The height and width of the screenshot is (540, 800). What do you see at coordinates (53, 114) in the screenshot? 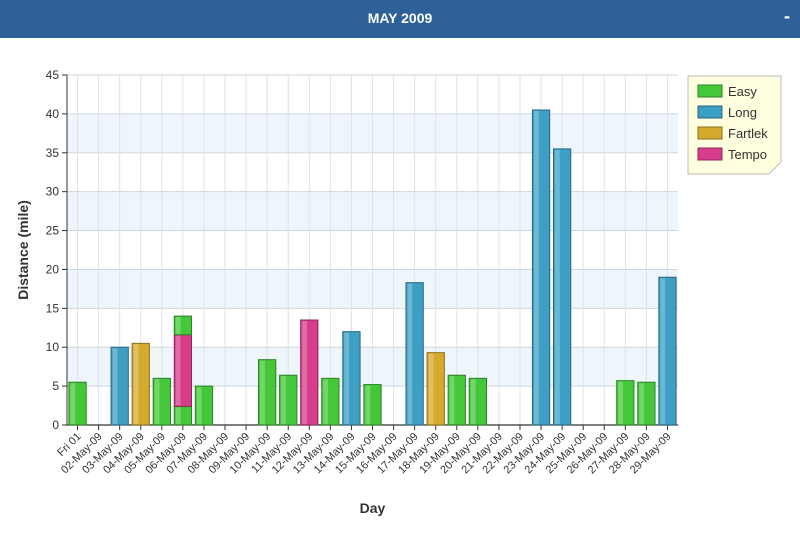
I see `y-tick-label: 40` at bounding box center [53, 114].